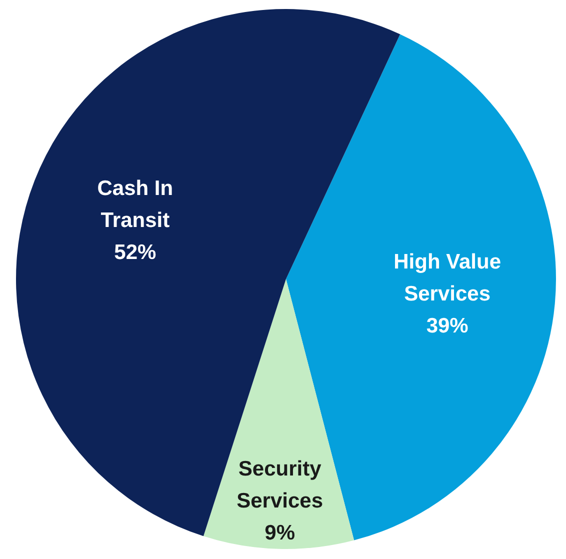  Describe the element at coordinates (447, 326) in the screenshot. I see `data-label: 39%` at that location.